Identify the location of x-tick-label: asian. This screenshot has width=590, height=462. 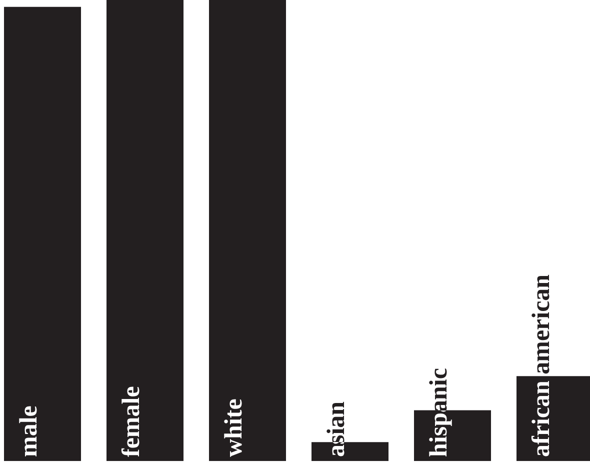
(336, 429).